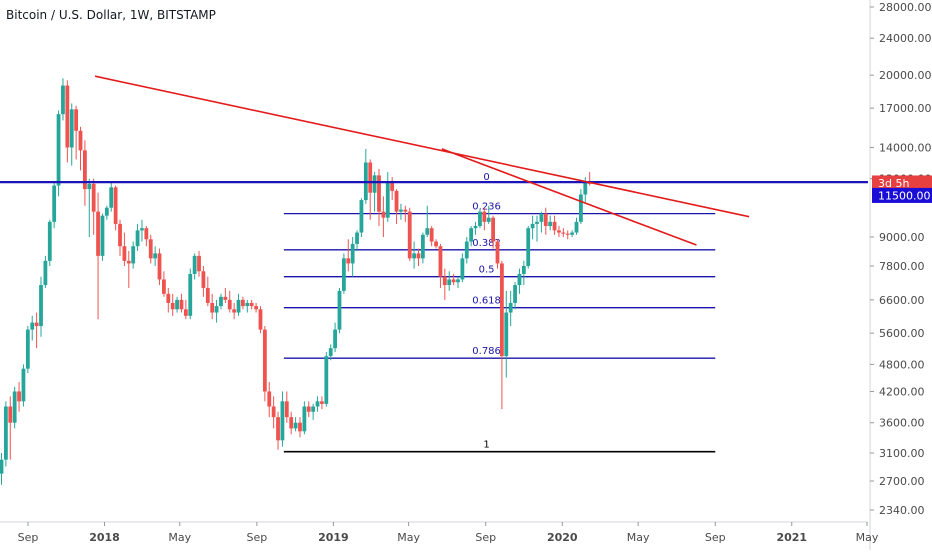 Image resolution: width=932 pixels, height=554 pixels. What do you see at coordinates (486, 301) in the screenshot?
I see `fib-level-label-4: 0.618` at bounding box center [486, 301].